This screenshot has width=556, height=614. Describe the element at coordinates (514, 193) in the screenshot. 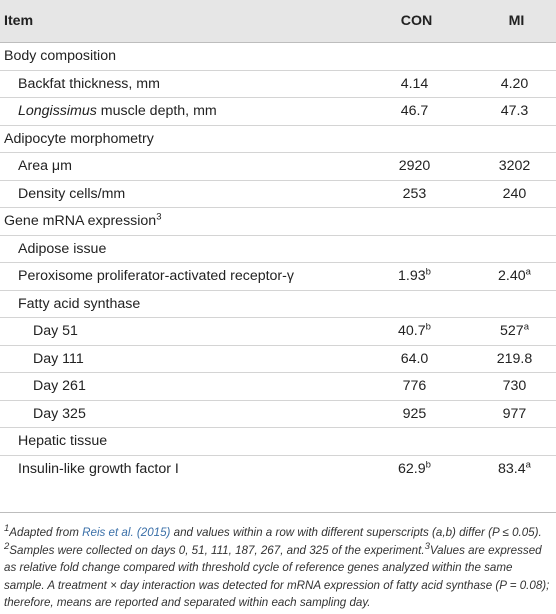

I see `mi-value: 240` at that location.